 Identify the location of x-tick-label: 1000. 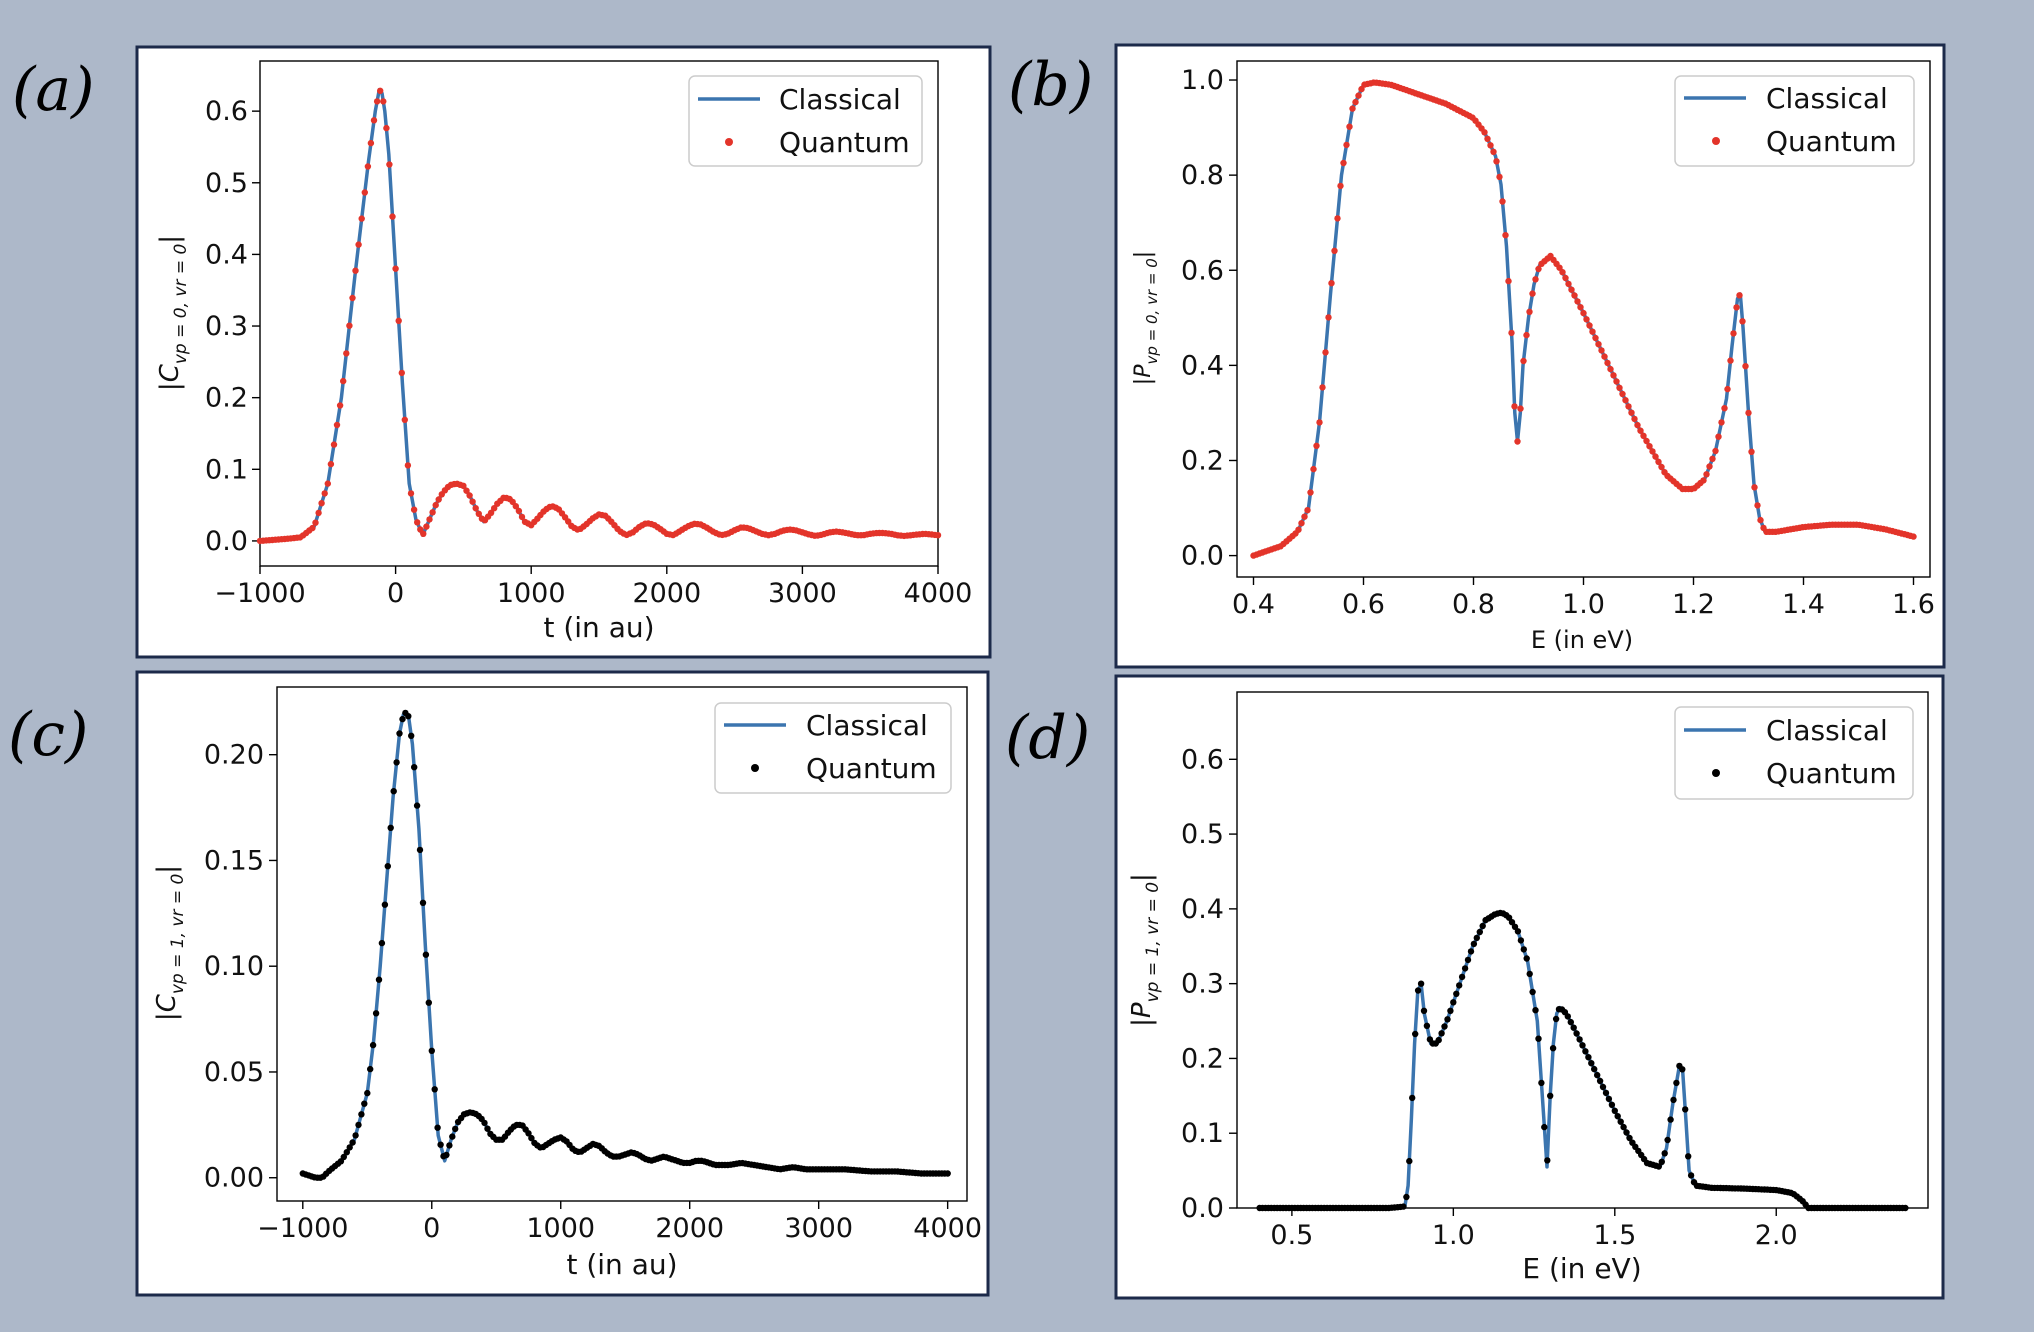
(531, 593).